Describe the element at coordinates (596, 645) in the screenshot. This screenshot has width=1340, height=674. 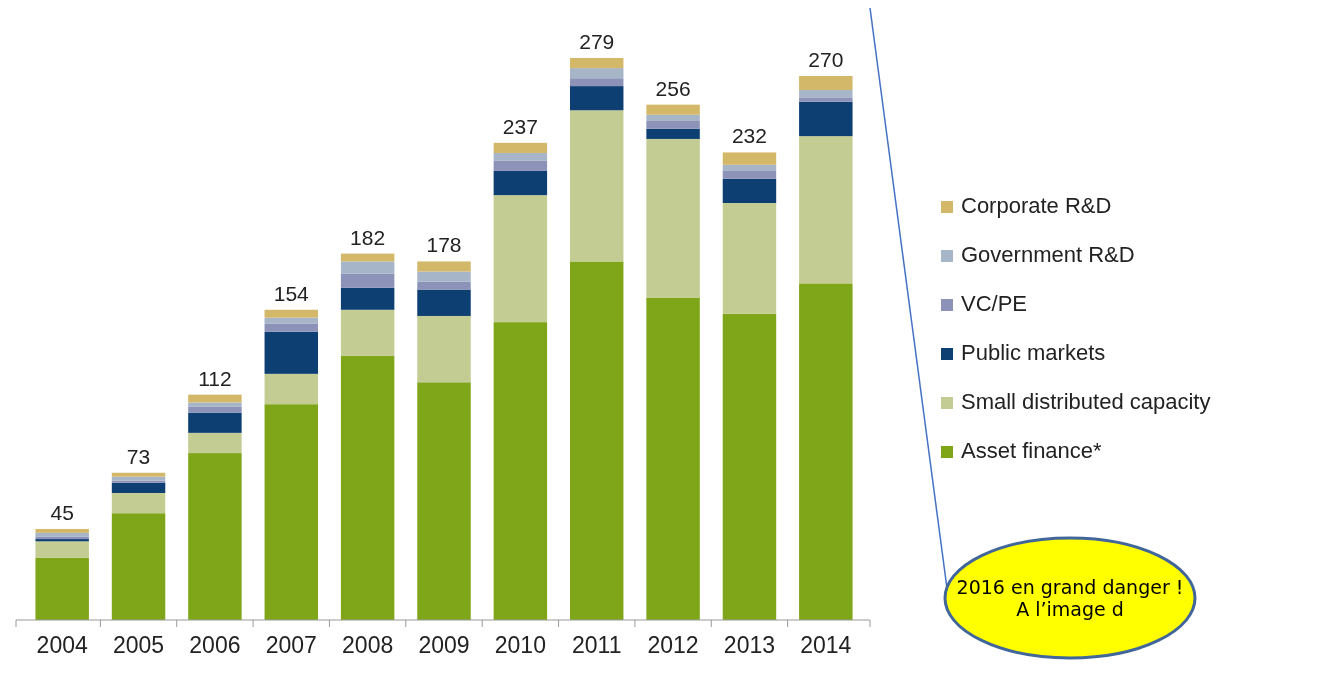
I see `x-tick-label: 2011` at that location.